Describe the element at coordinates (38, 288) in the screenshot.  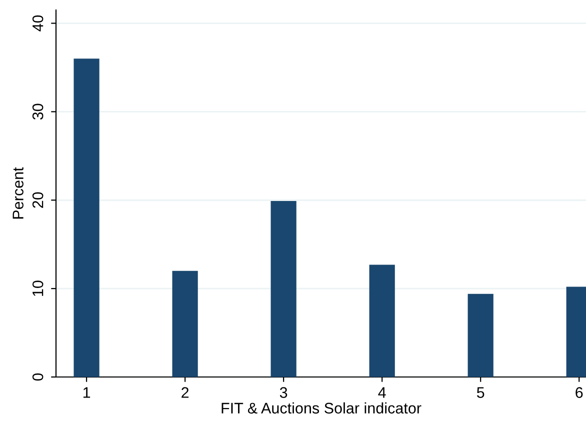
I see `y-tick-label: 10` at that location.